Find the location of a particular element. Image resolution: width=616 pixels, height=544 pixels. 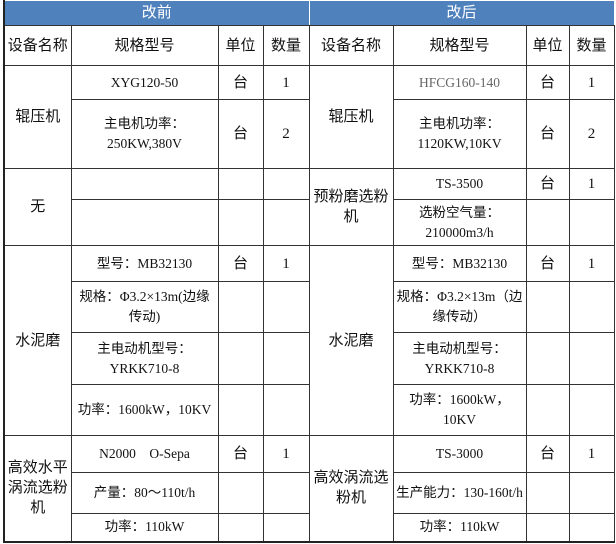

after-qty-cell: 2 is located at coordinates (591, 134).